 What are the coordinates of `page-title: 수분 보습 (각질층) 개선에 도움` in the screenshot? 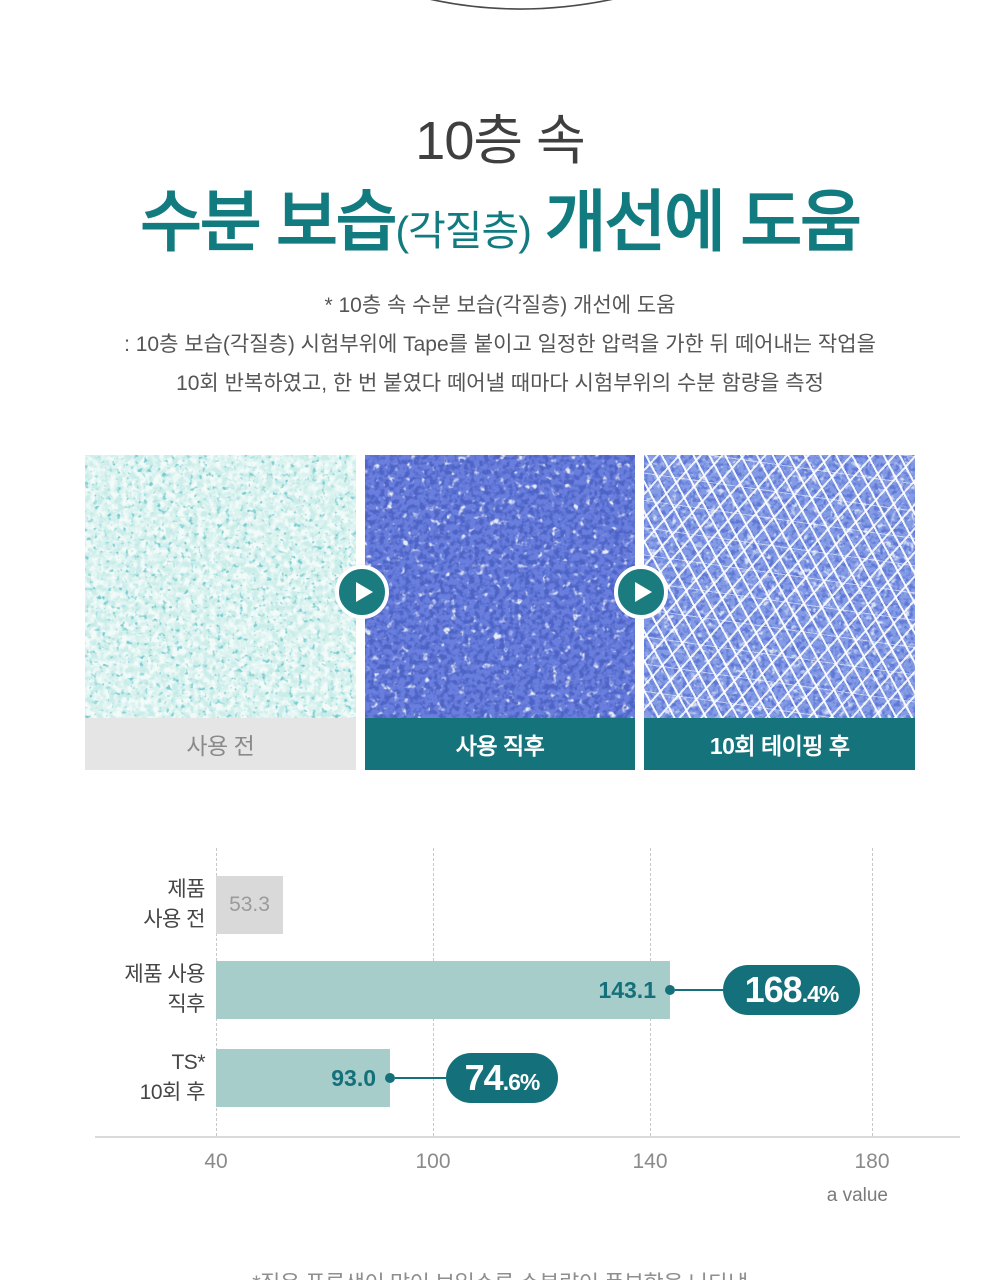 It's located at (500, 216).